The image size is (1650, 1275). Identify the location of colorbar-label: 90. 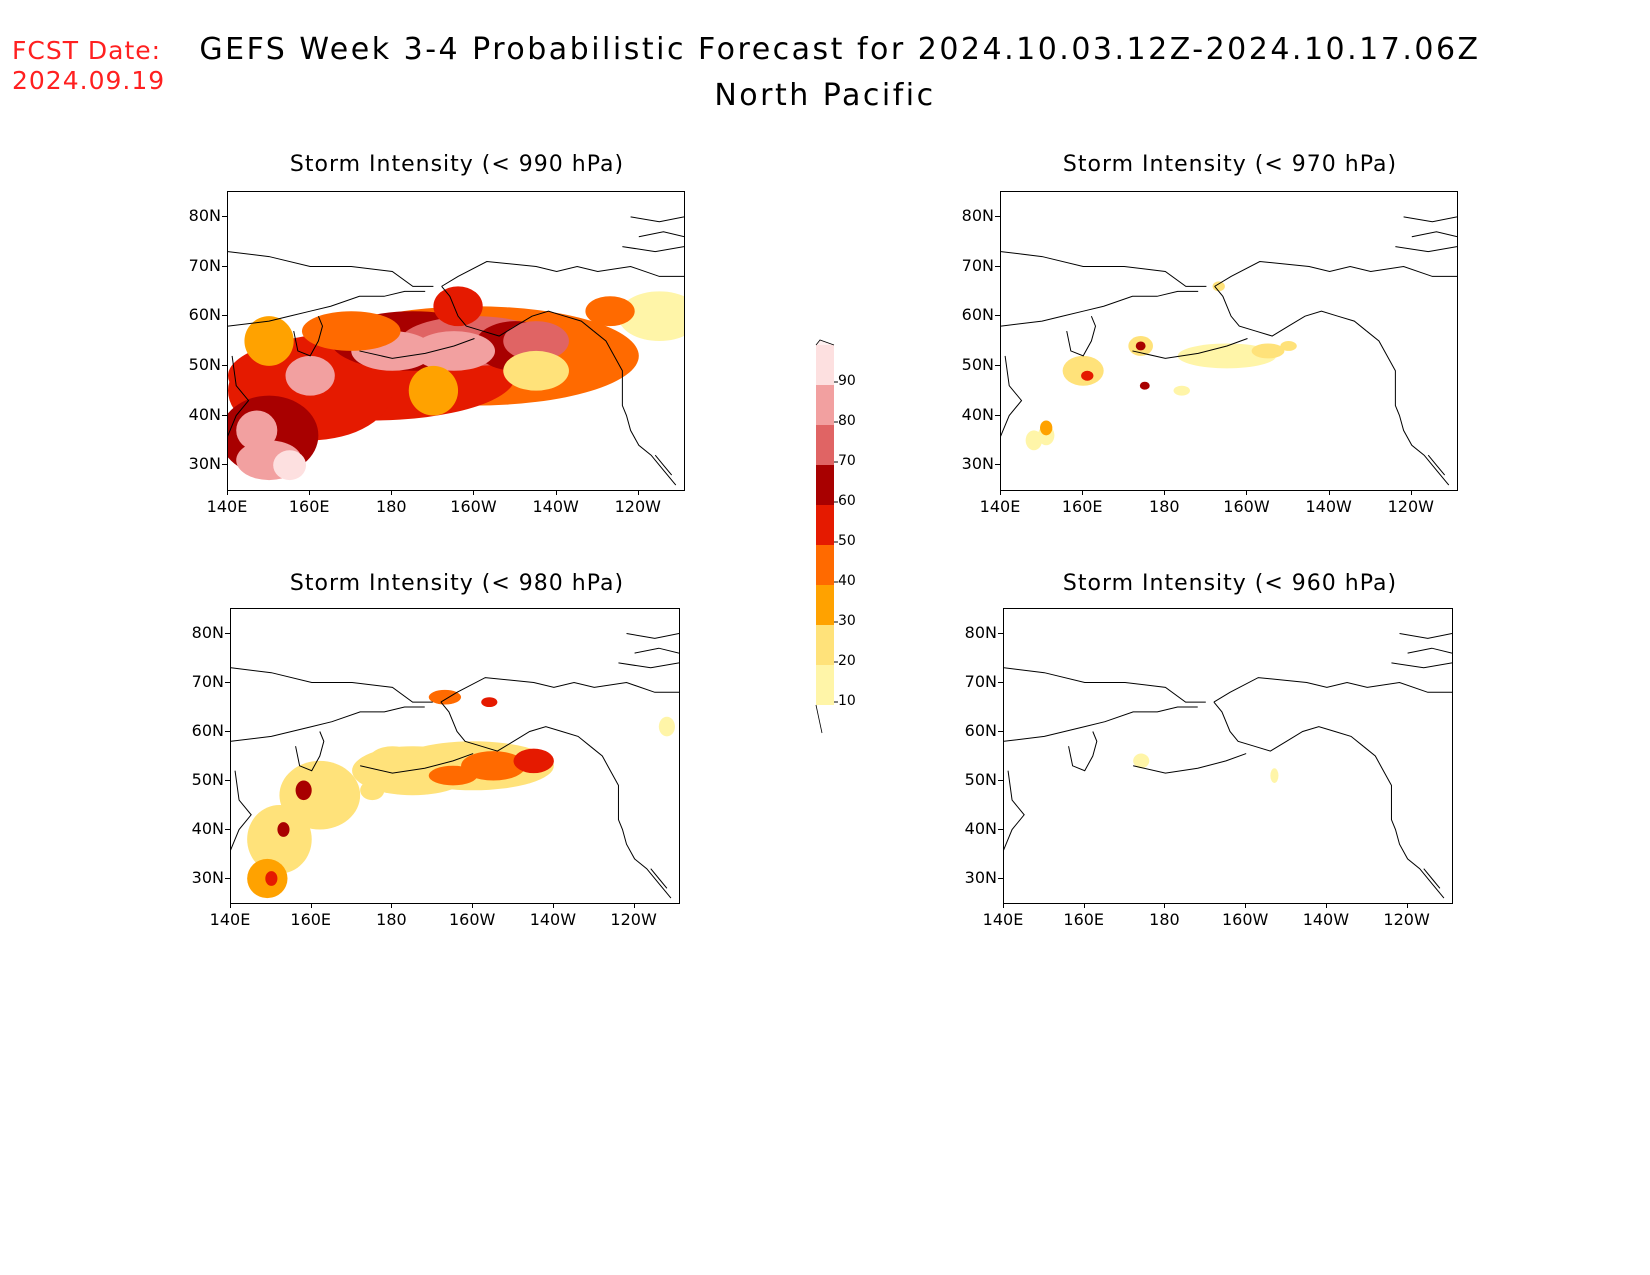
(847, 381).